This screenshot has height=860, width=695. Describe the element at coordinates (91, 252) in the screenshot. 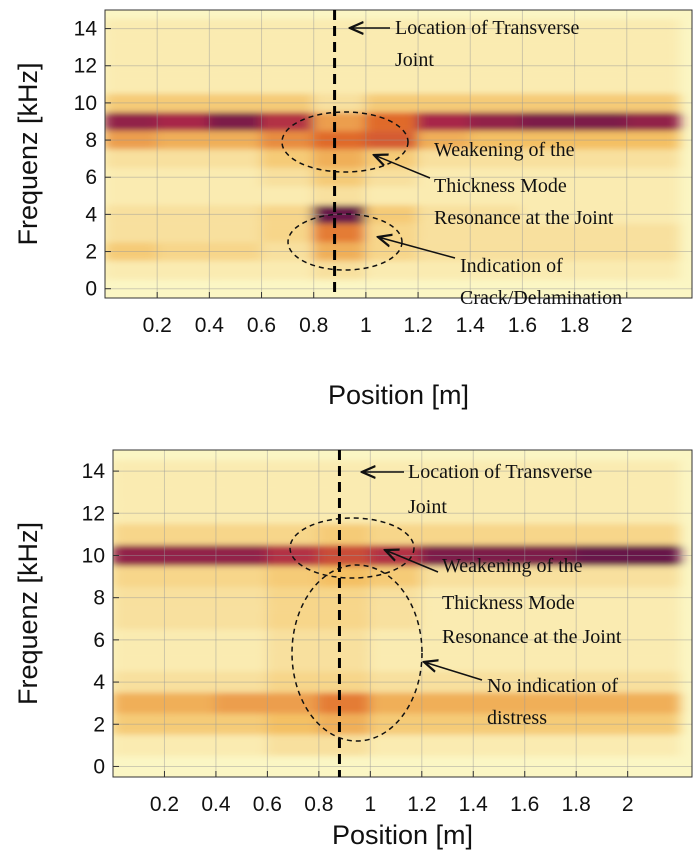

I see `y-tick-label: 2` at that location.